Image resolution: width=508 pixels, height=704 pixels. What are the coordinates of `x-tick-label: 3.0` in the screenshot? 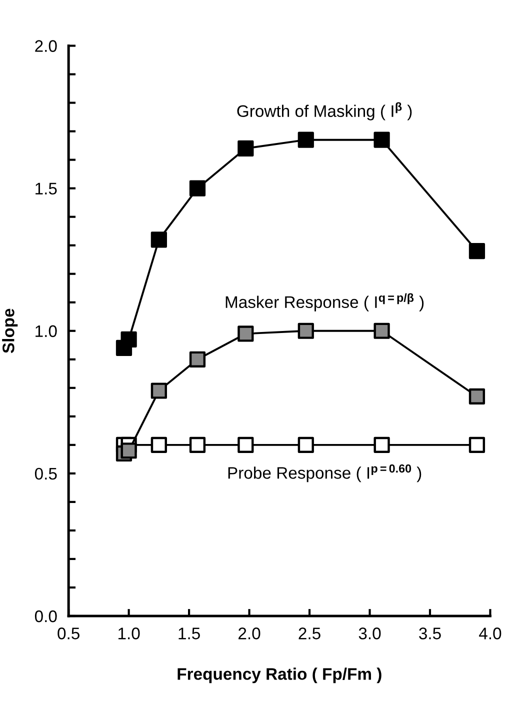 It's located at (369, 634).